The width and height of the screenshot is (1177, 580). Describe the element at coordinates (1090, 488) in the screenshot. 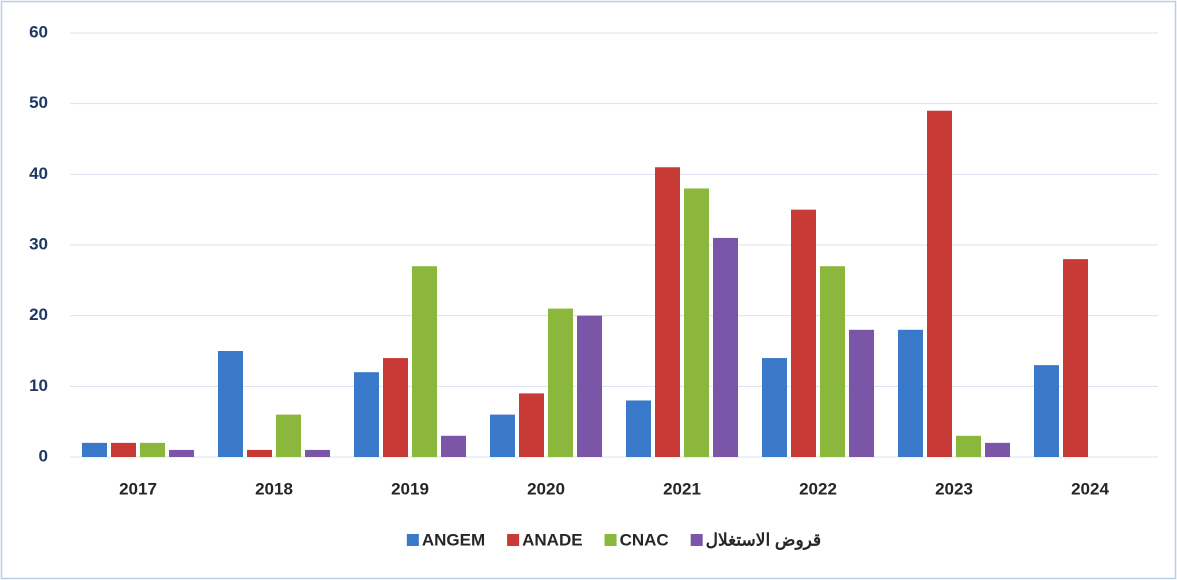

I see `x-tick-label: 2024` at that location.